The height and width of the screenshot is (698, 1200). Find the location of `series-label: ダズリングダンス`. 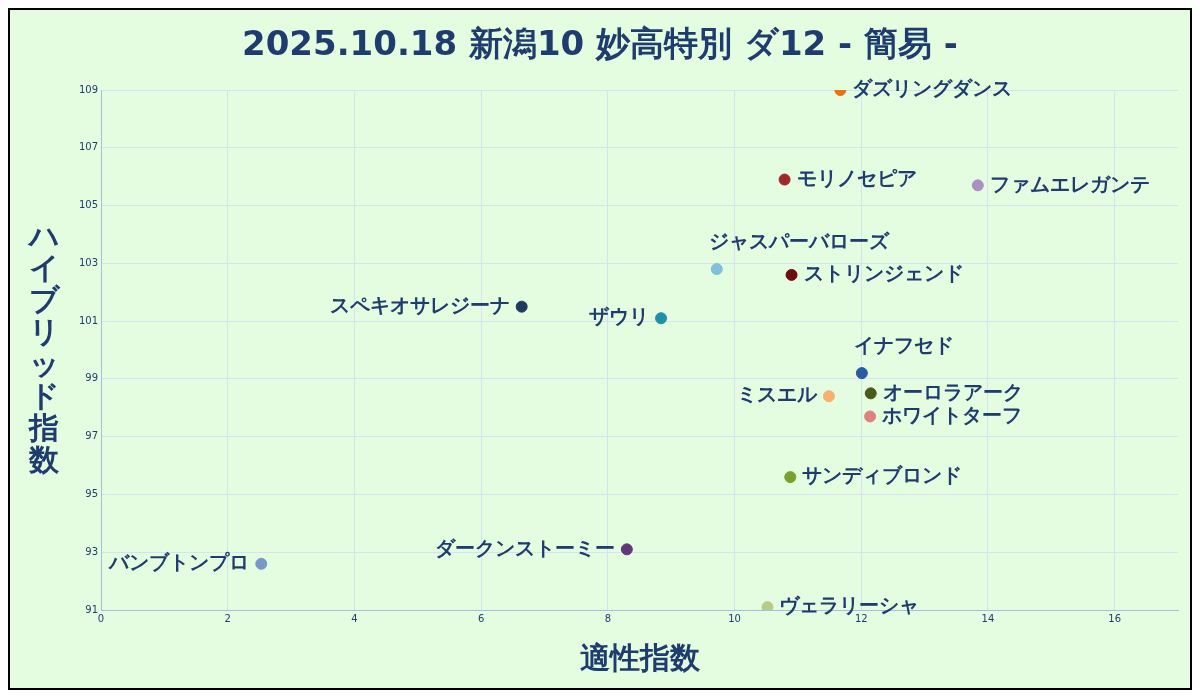

series-label: ダズリングダンス is located at coordinates (932, 88).